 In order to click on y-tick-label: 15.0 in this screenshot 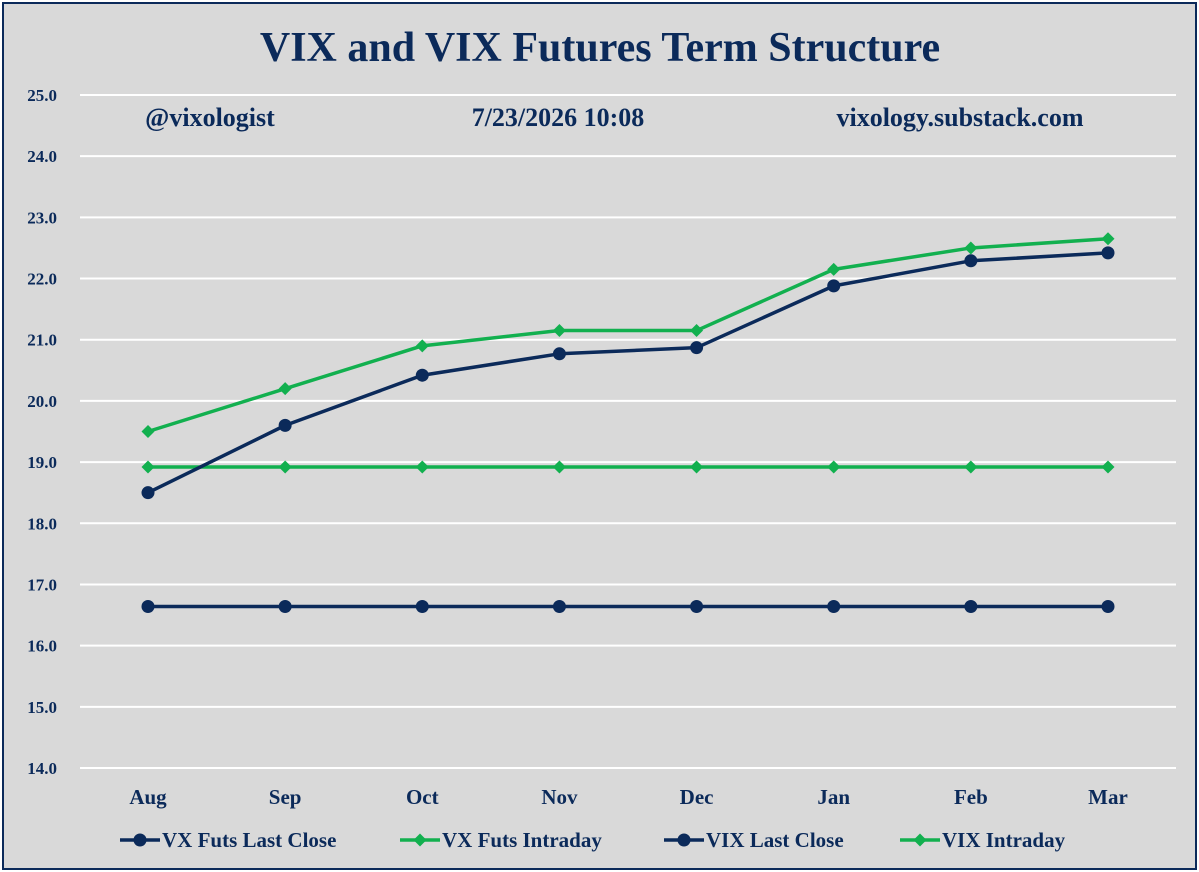, I will do `click(42, 707)`.